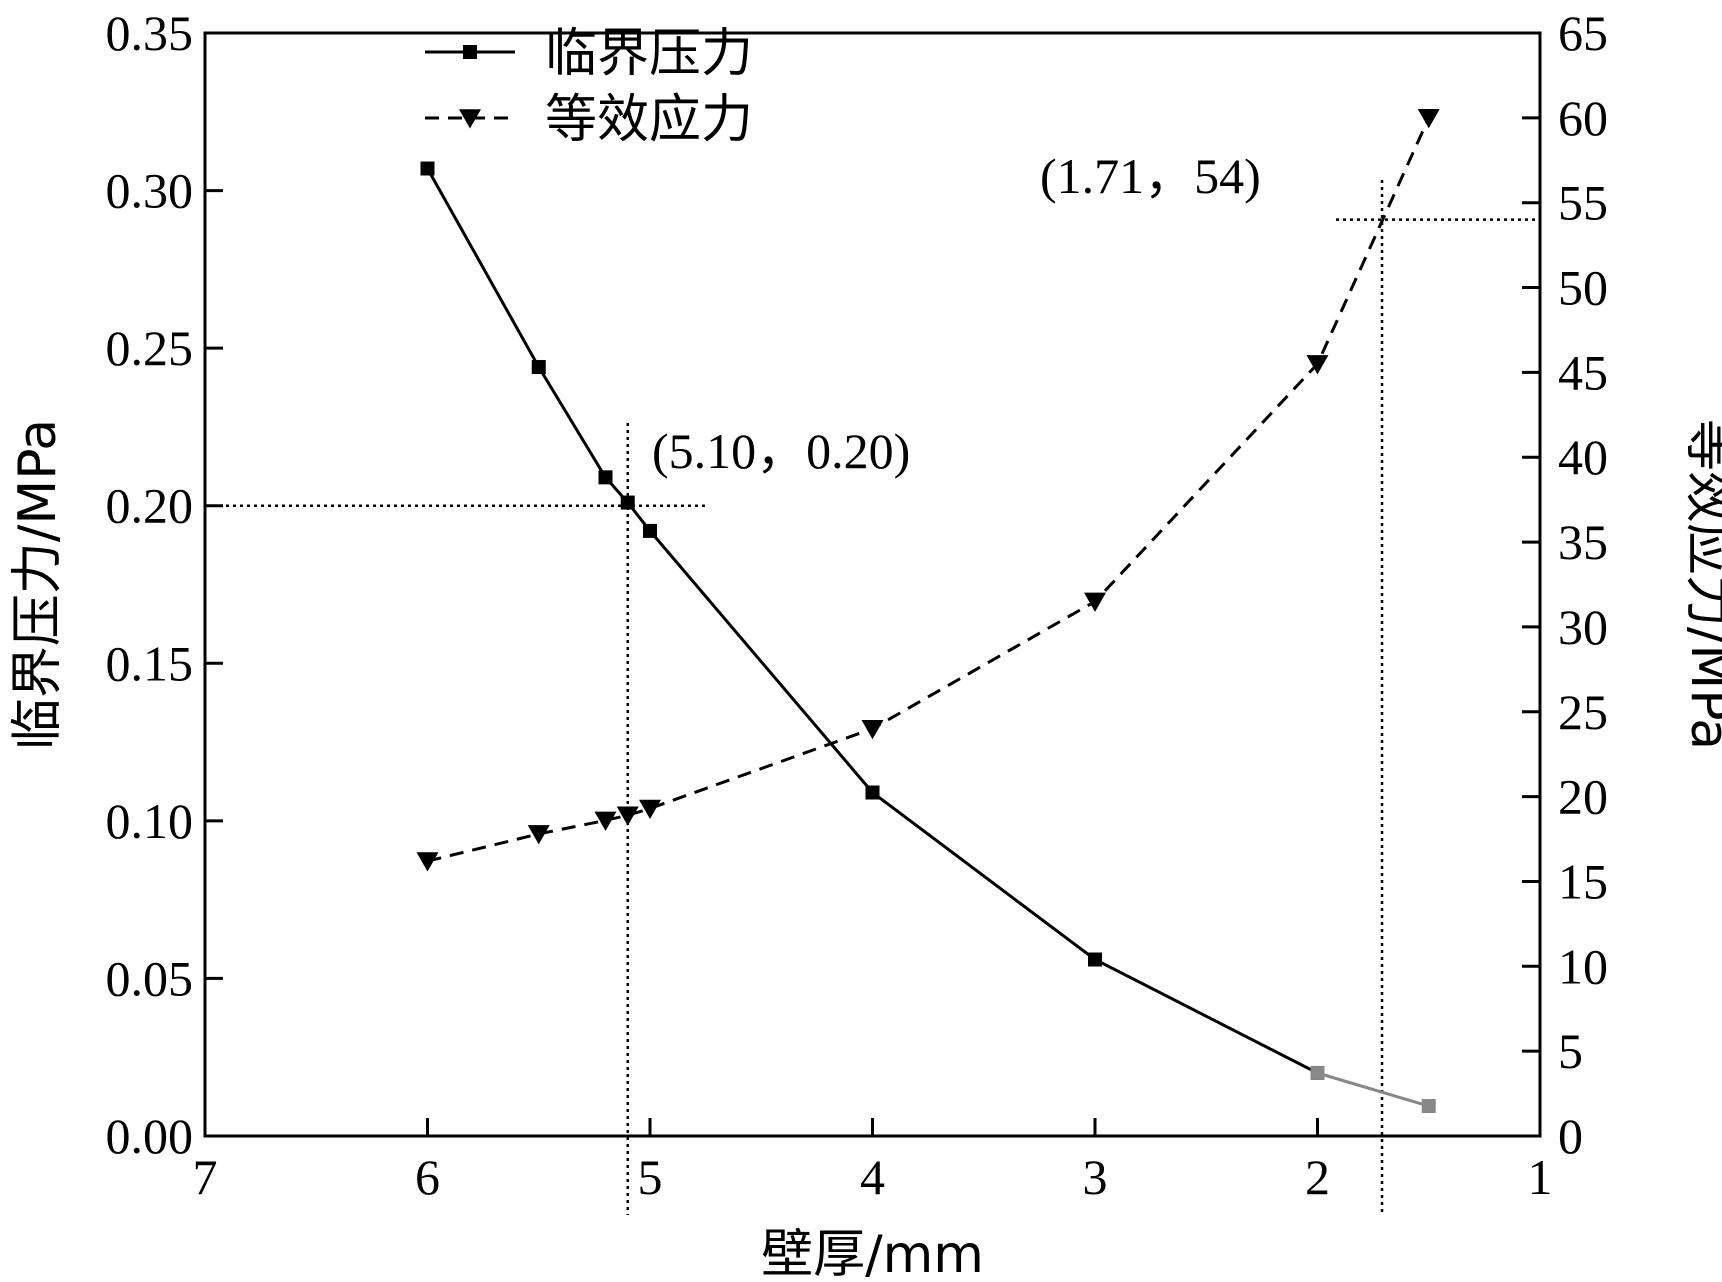  What do you see at coordinates (650, 1177) in the screenshot?
I see `x-tick-label: 5` at bounding box center [650, 1177].